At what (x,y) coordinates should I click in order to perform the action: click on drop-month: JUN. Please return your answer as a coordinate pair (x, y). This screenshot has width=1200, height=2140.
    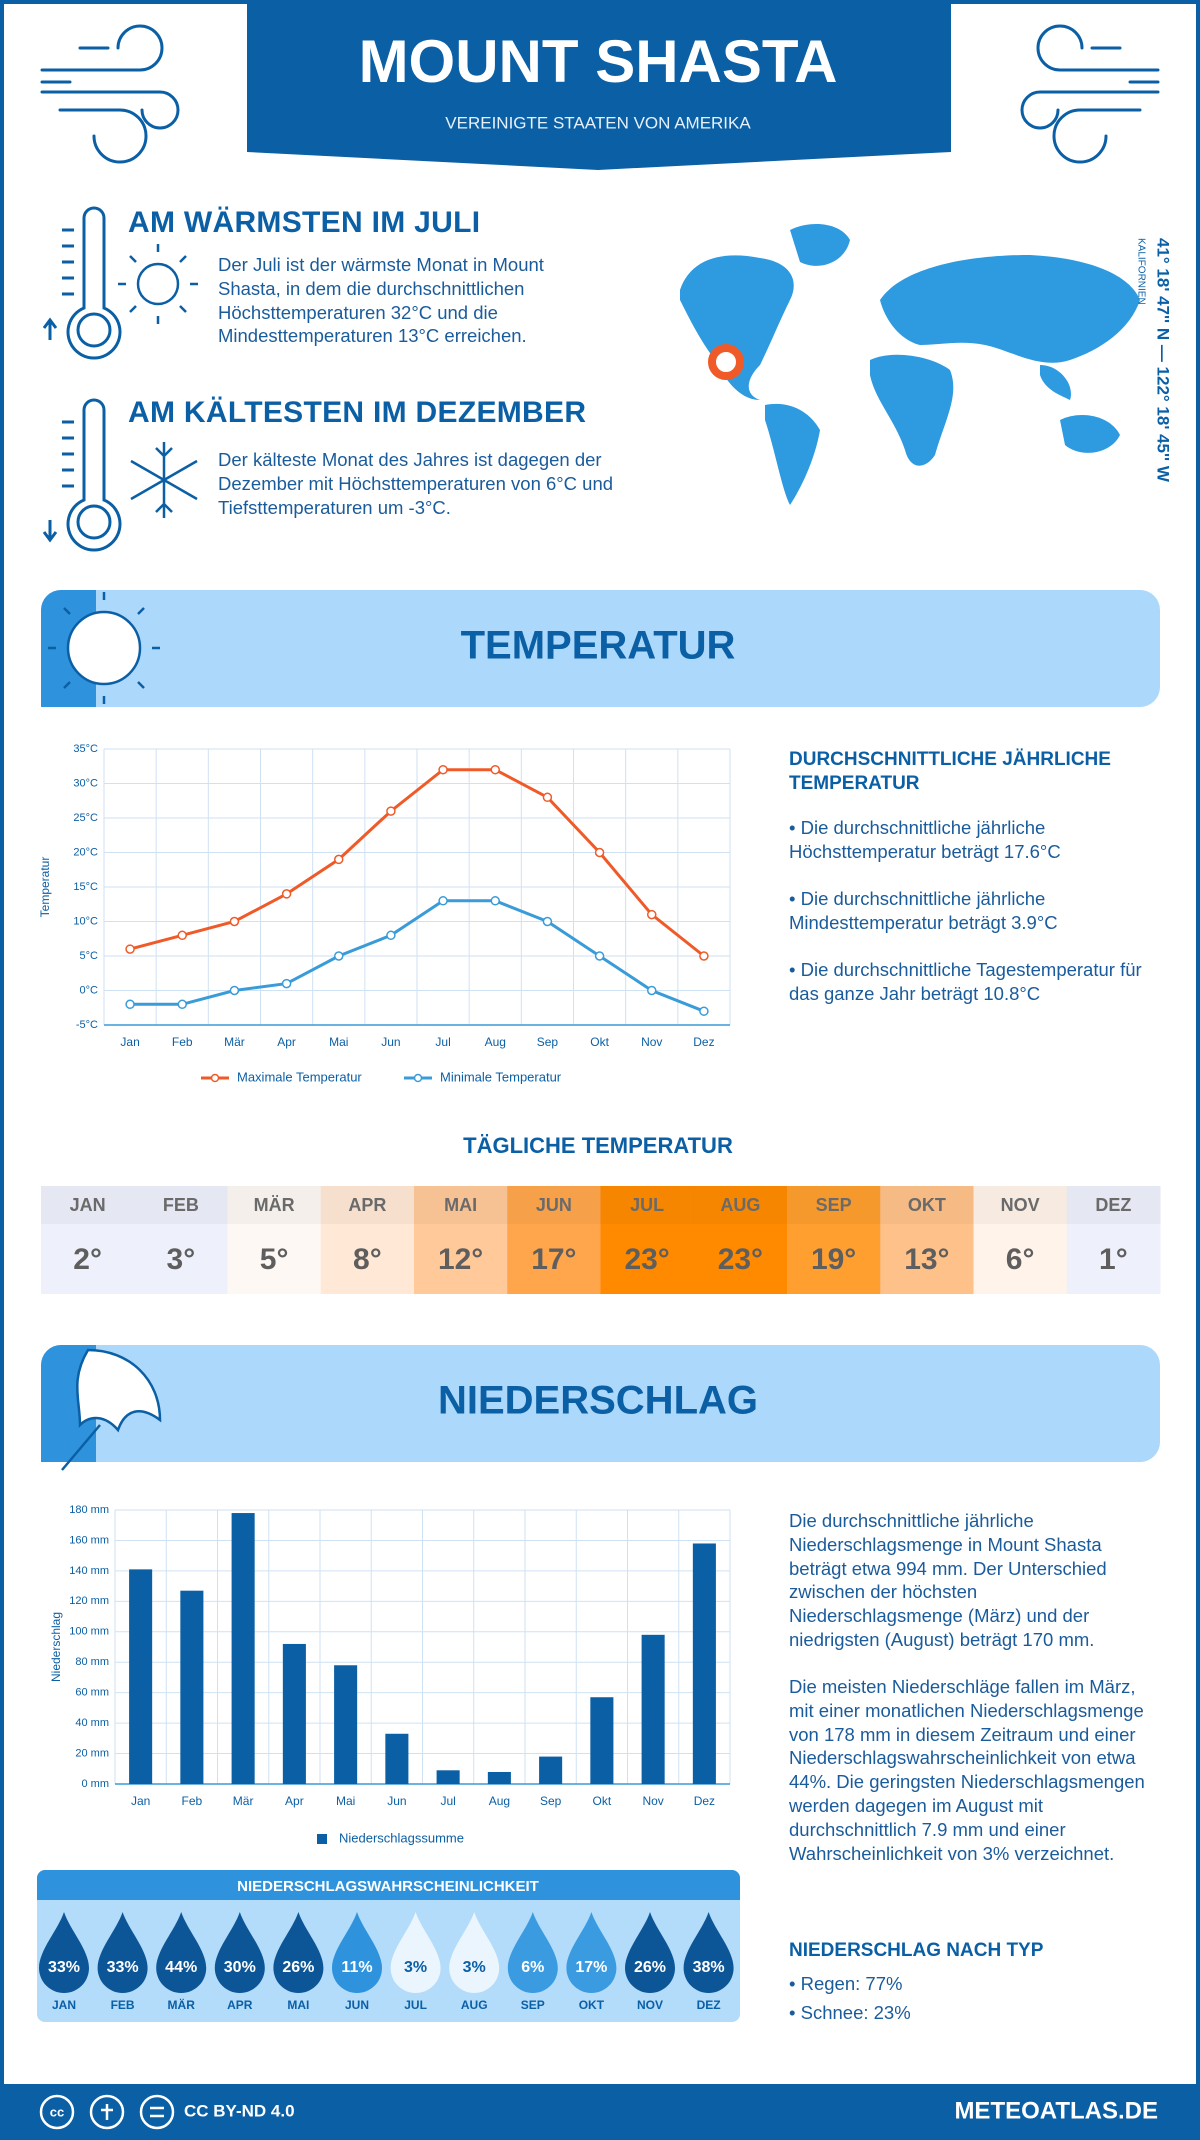
    Looking at the image, I should click on (357, 2005).